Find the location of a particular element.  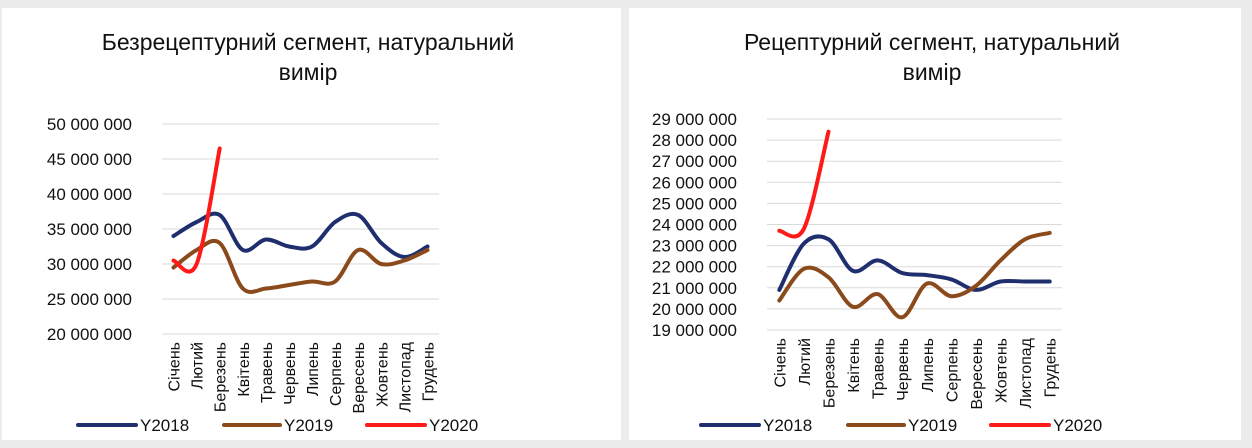

y-tick-label: 24 000 000 is located at coordinates (694, 225).